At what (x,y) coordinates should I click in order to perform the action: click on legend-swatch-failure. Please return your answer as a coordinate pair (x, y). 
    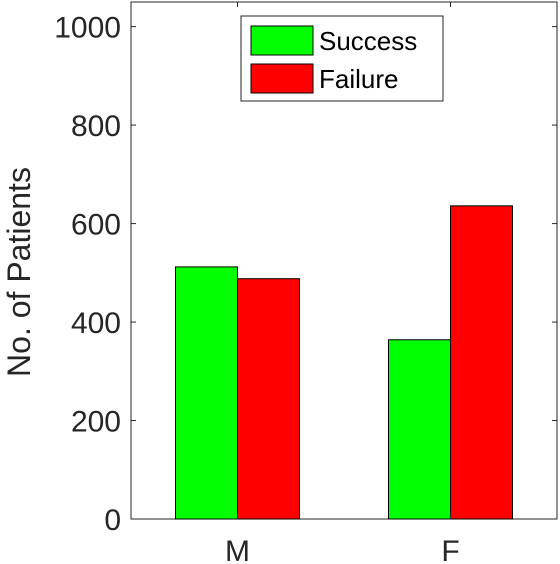
    Looking at the image, I should click on (282, 78).